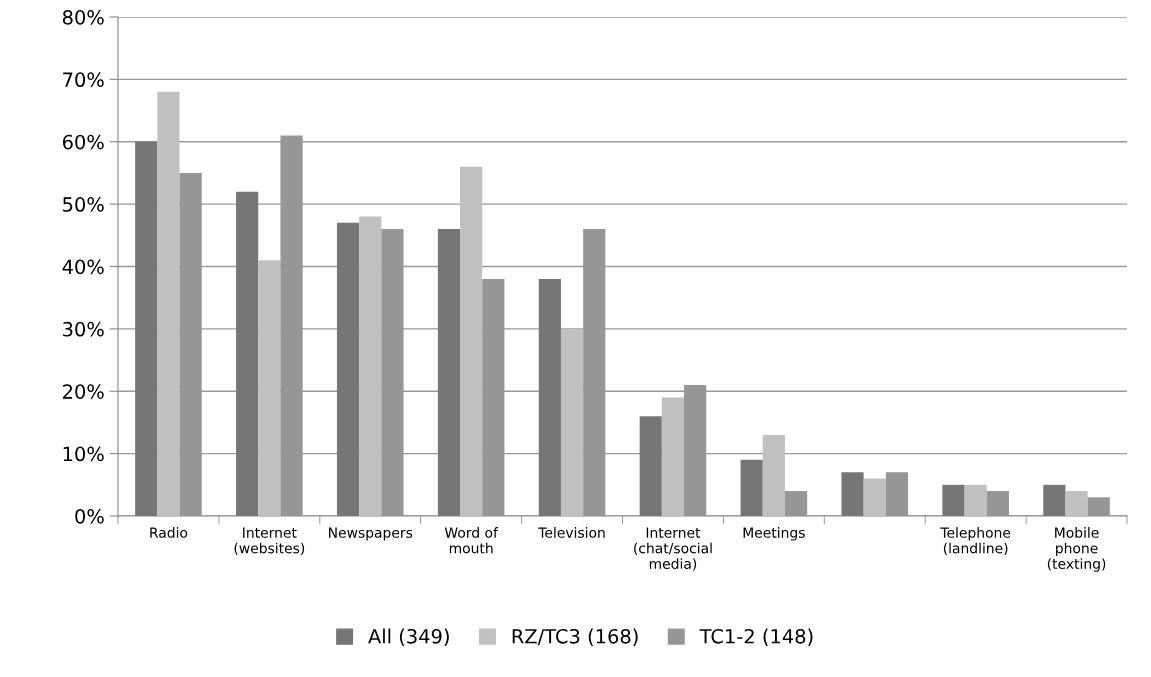 The image size is (1151, 677). I want to click on legend-label: TC1-2 (148), so click(756, 637).